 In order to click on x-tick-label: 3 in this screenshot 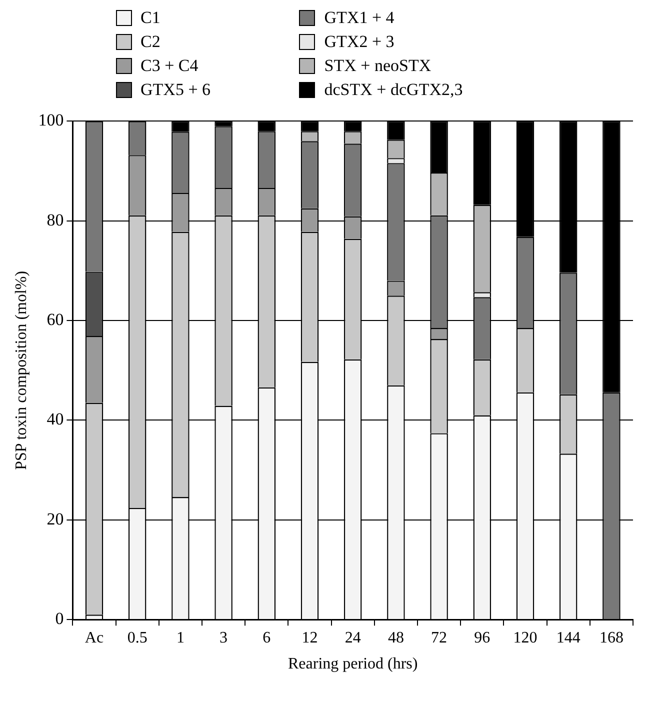, I will do `click(224, 637)`.